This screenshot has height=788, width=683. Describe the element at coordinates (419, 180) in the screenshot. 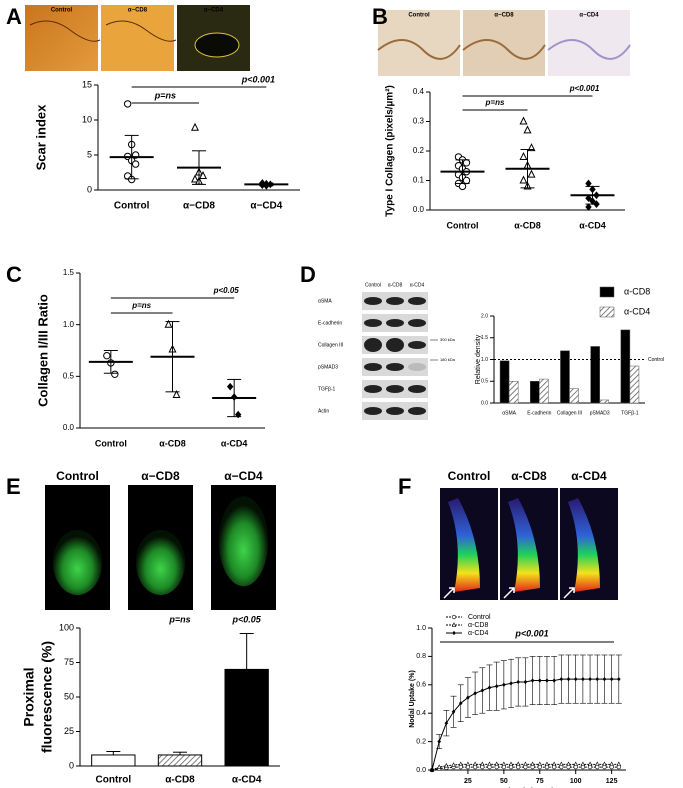

I see `y-tick-label: 0.1` at that location.